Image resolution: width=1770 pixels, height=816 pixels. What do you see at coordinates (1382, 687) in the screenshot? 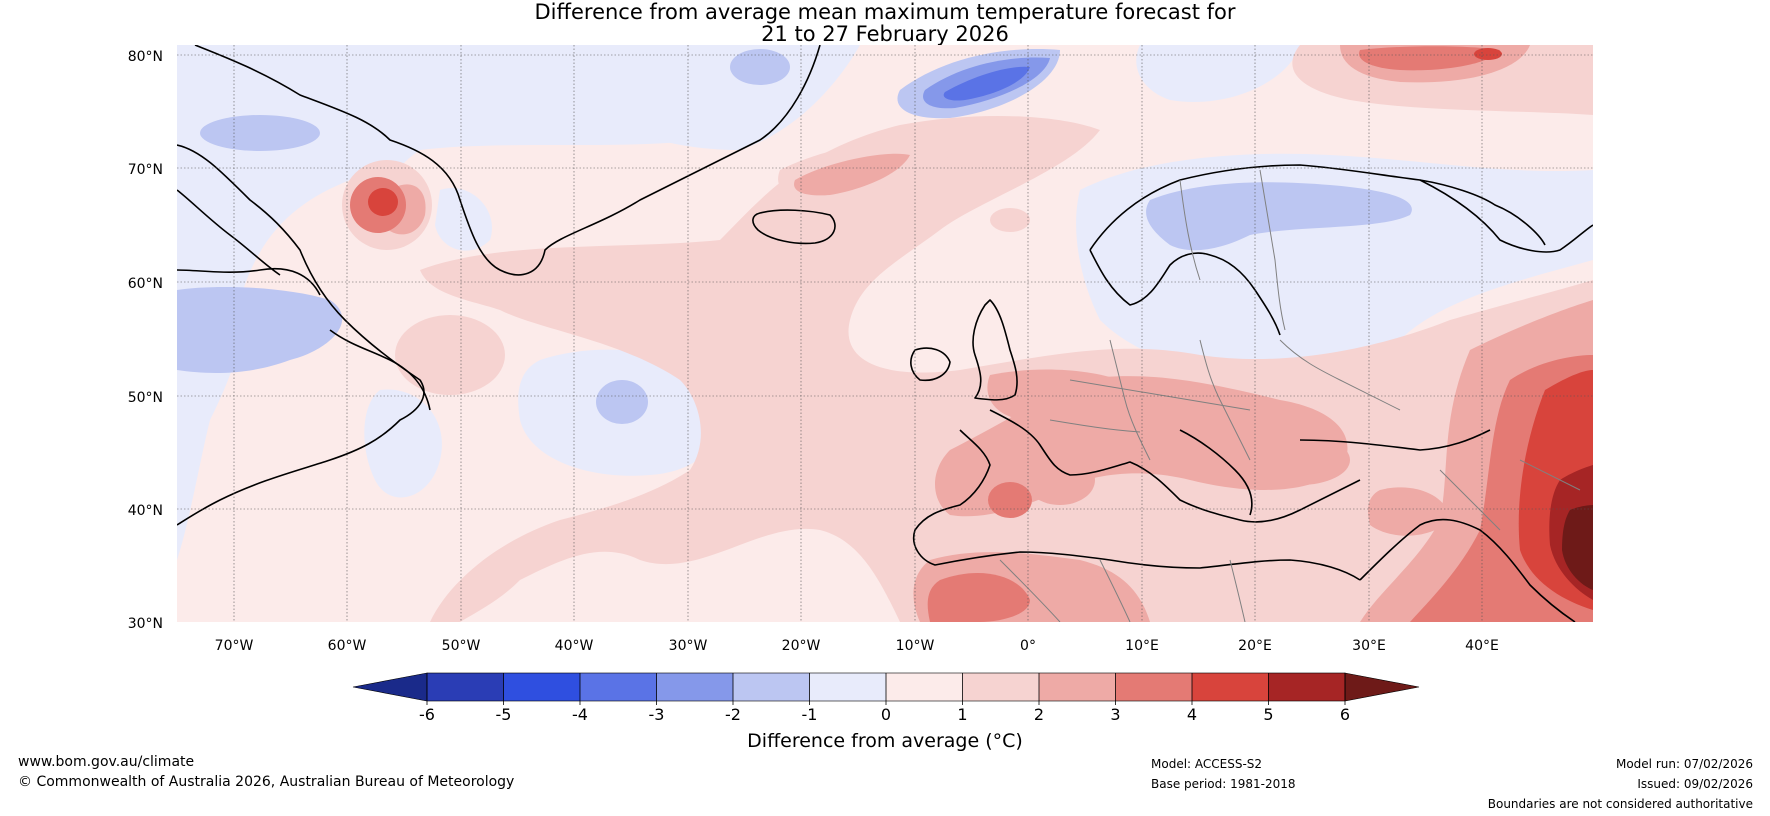
I see `colorbar-extend-high` at bounding box center [1382, 687].